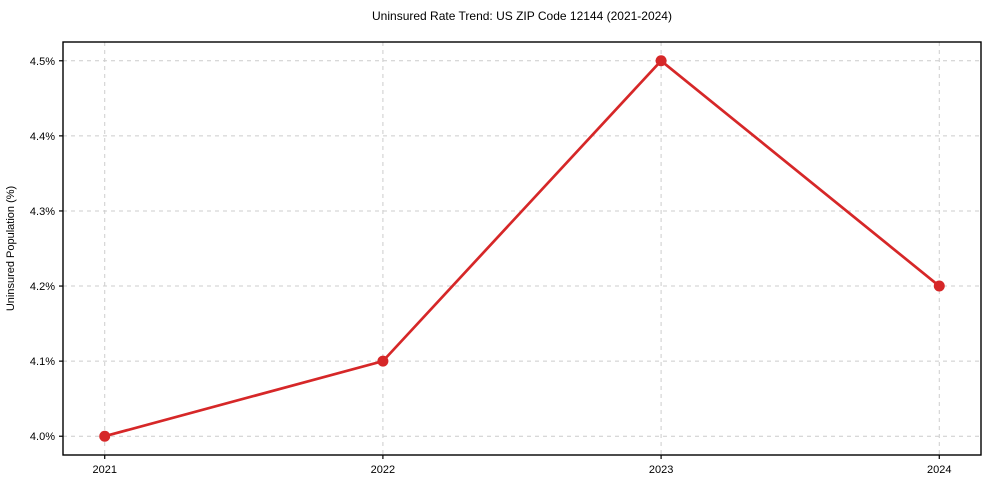 The height and width of the screenshot is (490, 989). What do you see at coordinates (661, 470) in the screenshot?
I see `x-tick-label: 2023` at bounding box center [661, 470].